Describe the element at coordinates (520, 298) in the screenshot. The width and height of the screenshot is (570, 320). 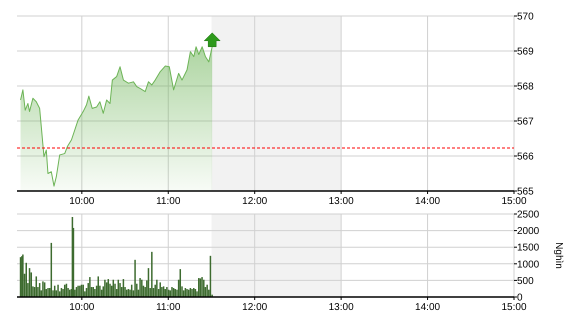
I see `y-tick-label: 0` at that location.